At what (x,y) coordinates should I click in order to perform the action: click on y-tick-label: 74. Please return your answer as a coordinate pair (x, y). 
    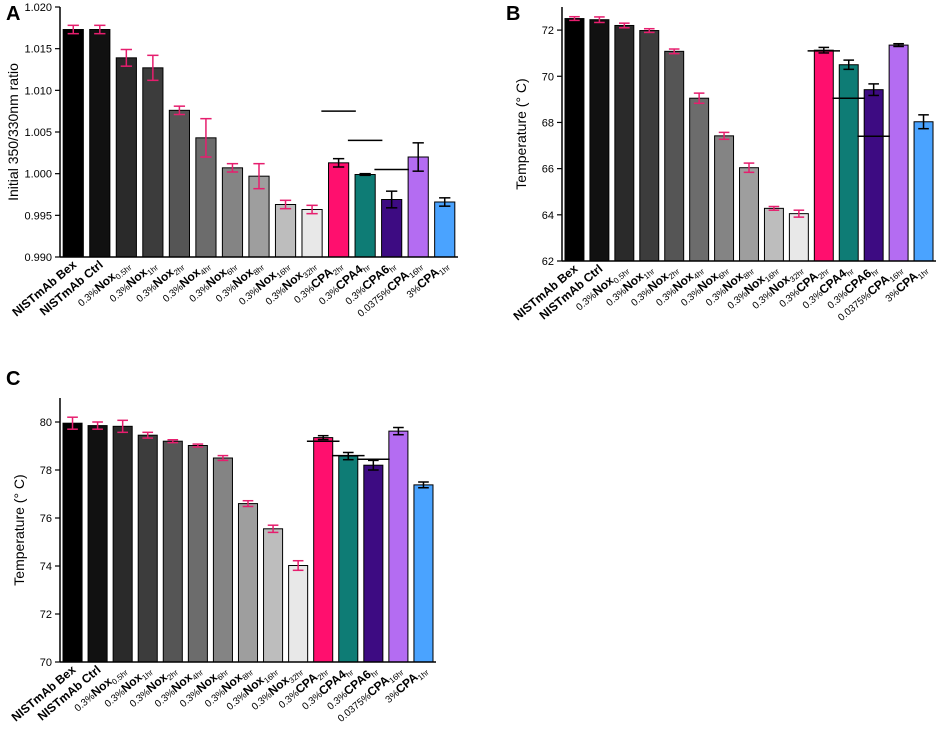
    Looking at the image, I should click on (46, 567).